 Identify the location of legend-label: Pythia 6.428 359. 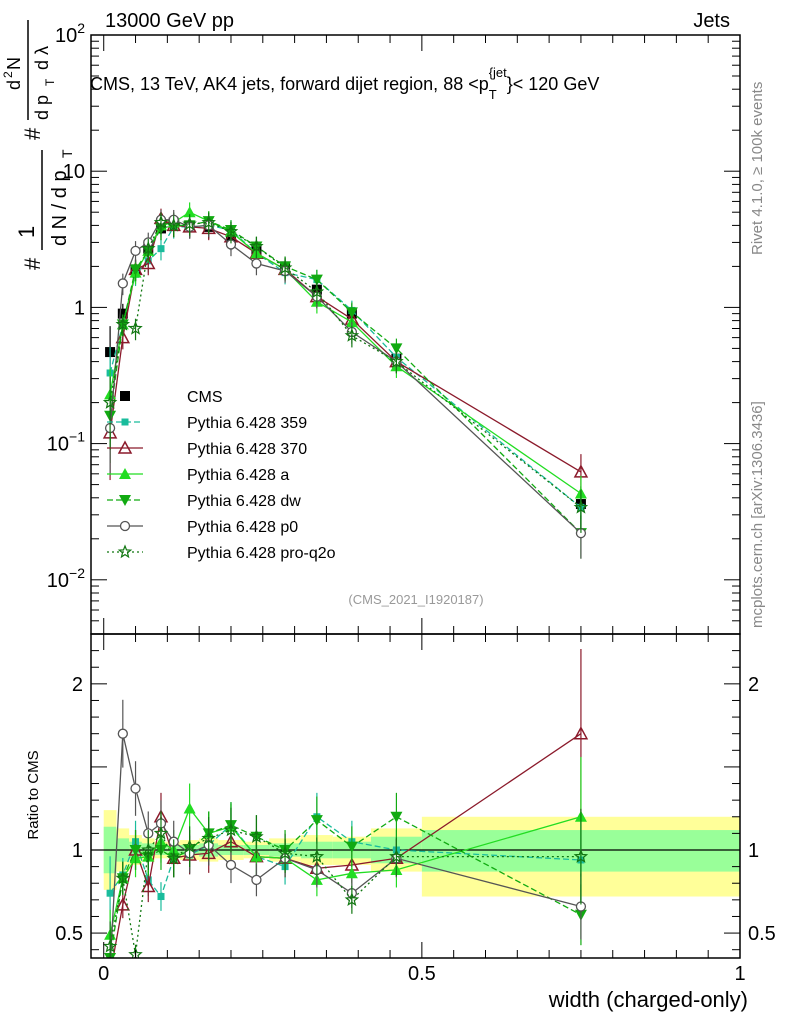
(247, 423).